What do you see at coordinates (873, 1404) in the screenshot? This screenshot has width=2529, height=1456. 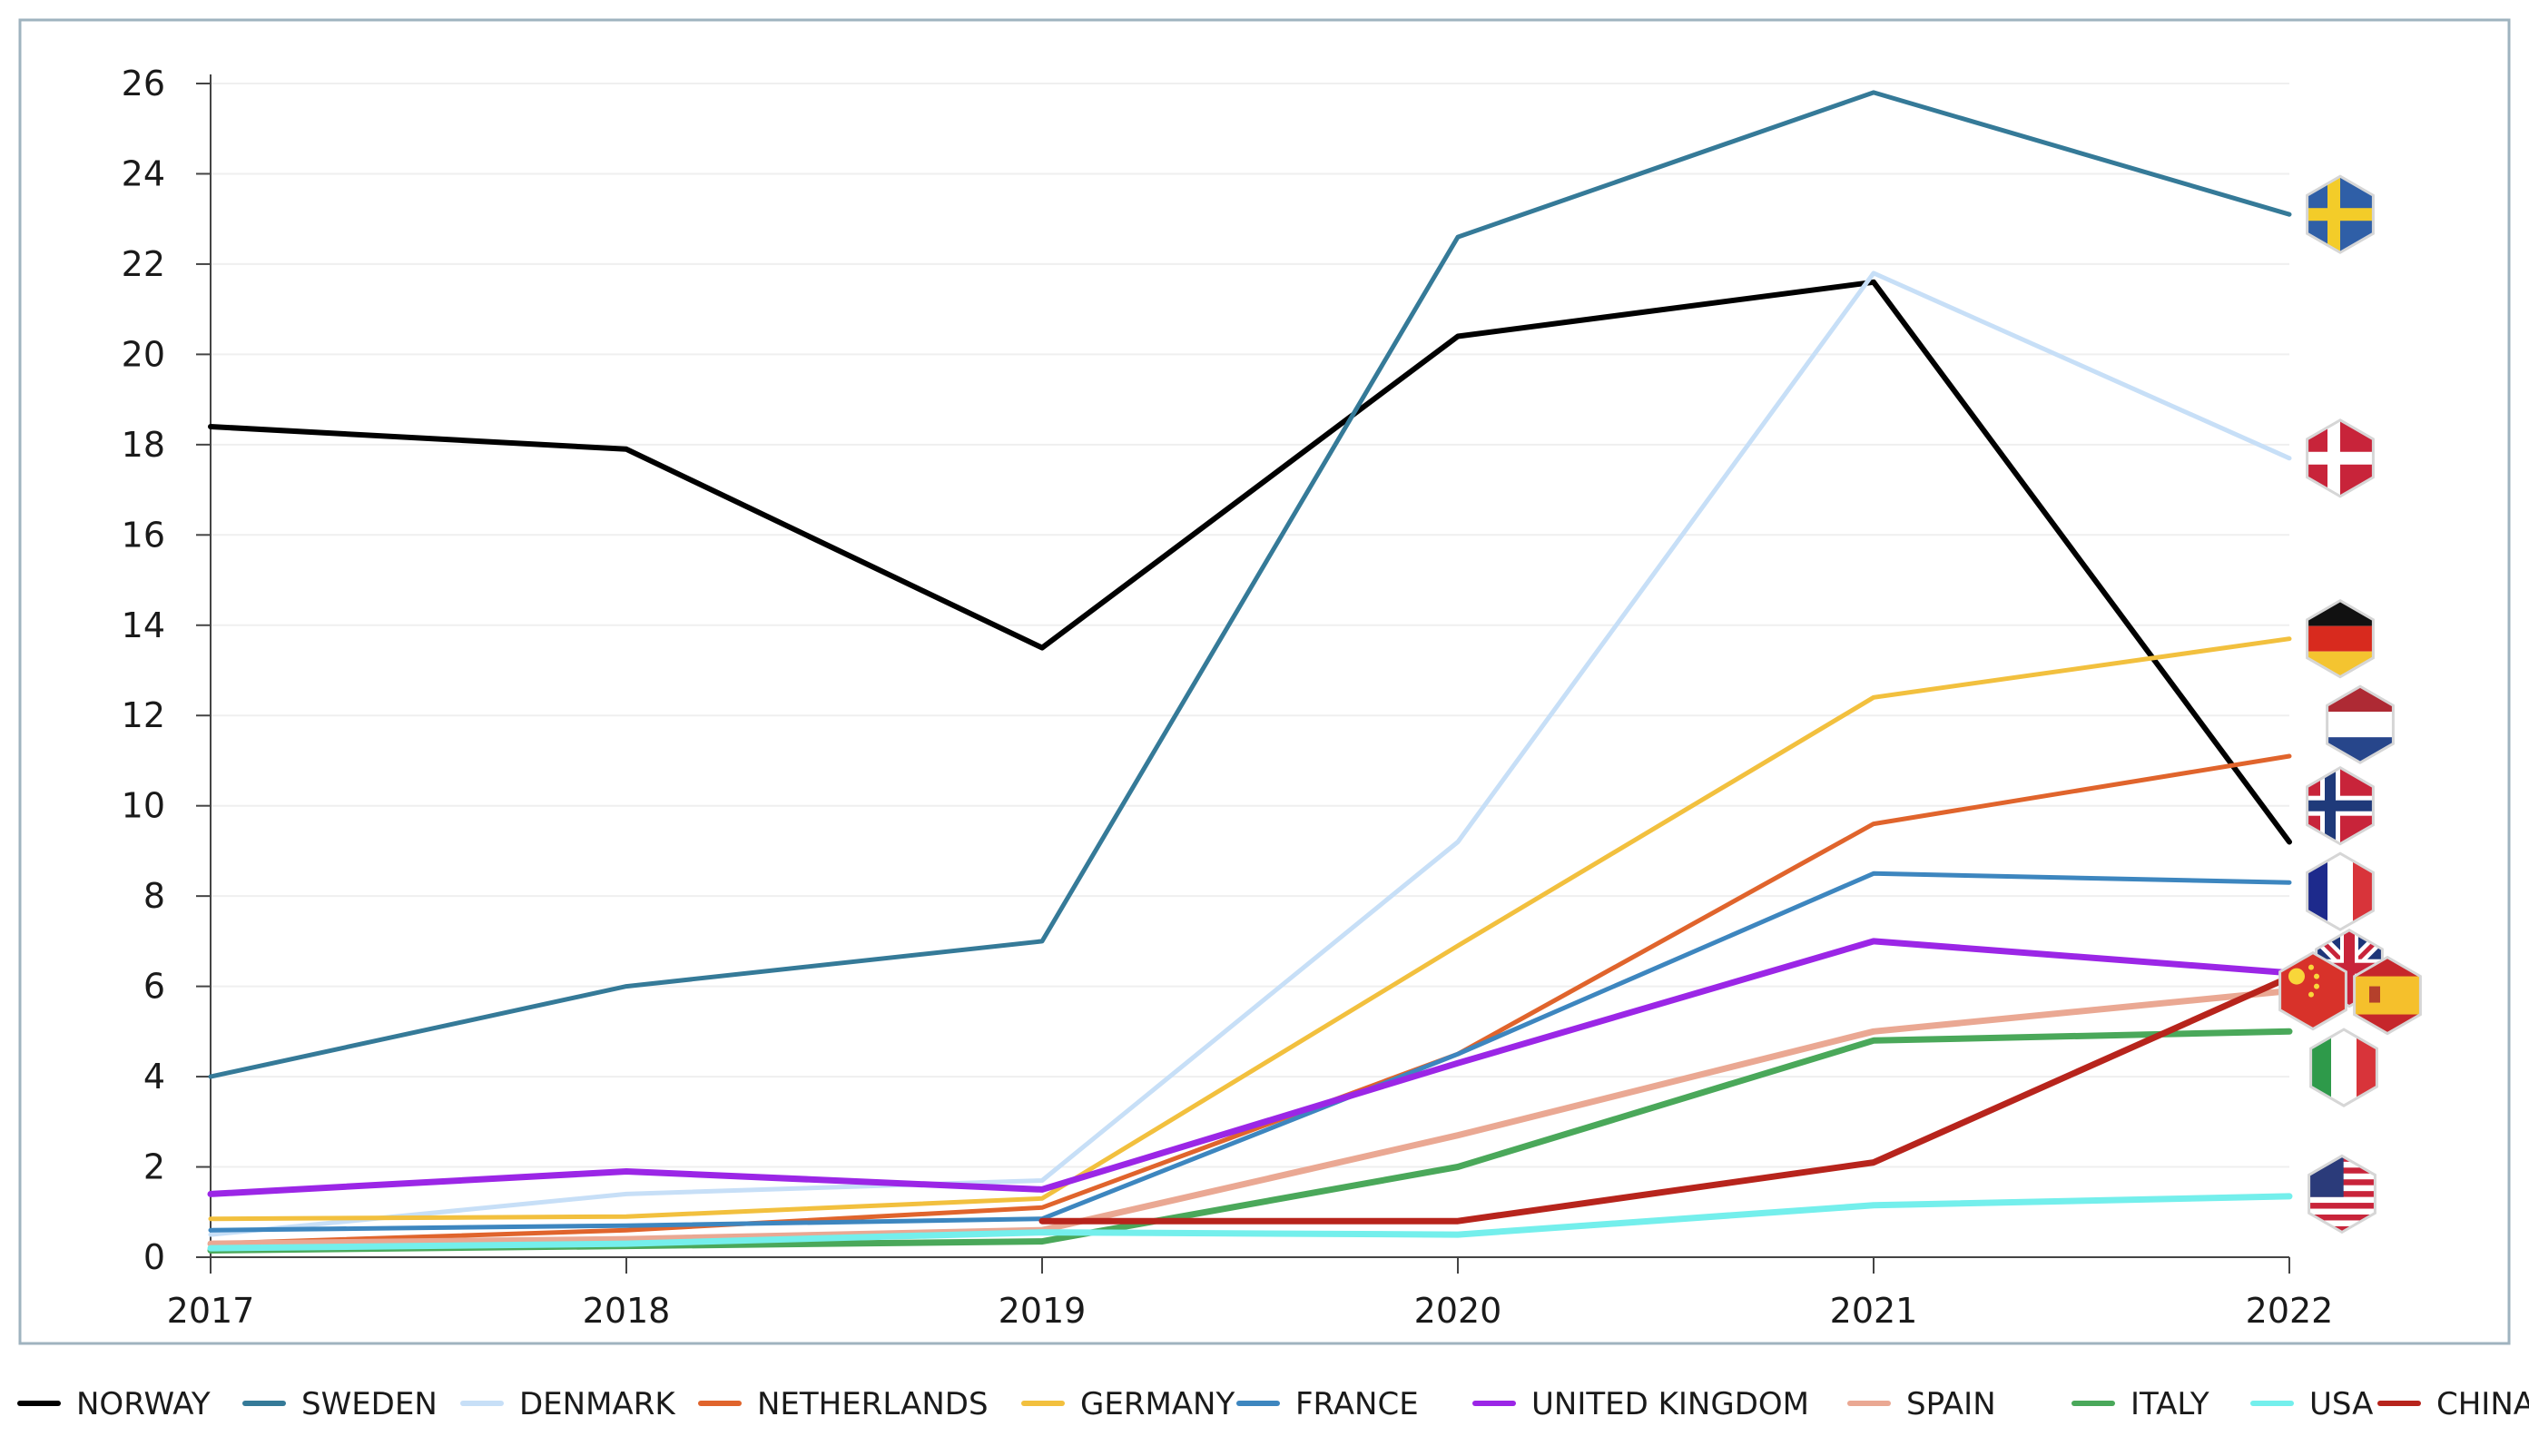 I see `legend-label-netherlands: NETHERLANDS` at bounding box center [873, 1404].